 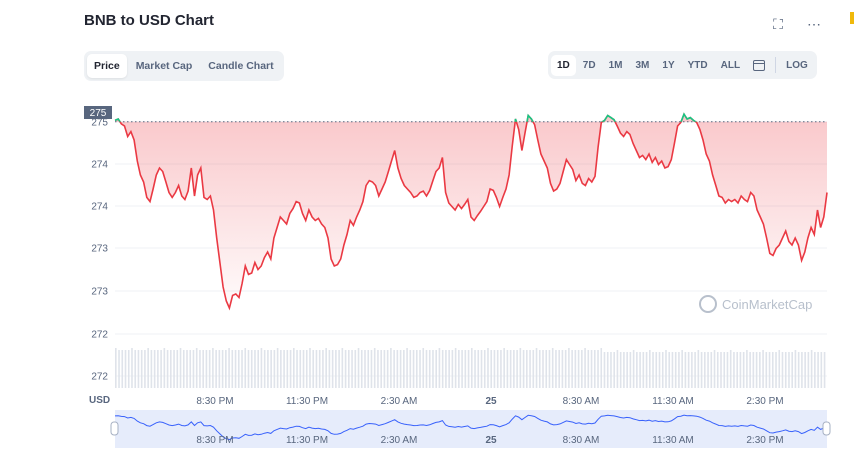 What do you see at coordinates (241, 66) in the screenshot?
I see `tab-candle-chart: Candle Chart` at bounding box center [241, 66].